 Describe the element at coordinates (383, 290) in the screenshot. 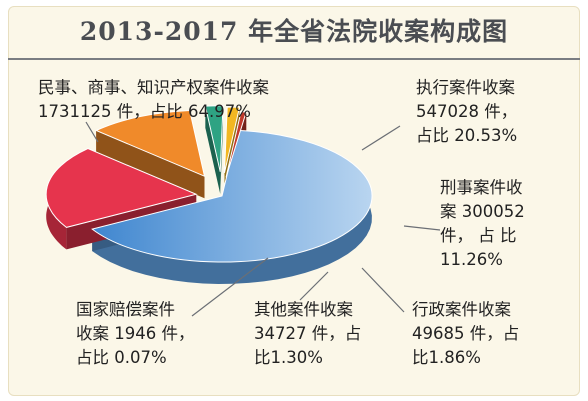

I see `leader-administrative` at that location.